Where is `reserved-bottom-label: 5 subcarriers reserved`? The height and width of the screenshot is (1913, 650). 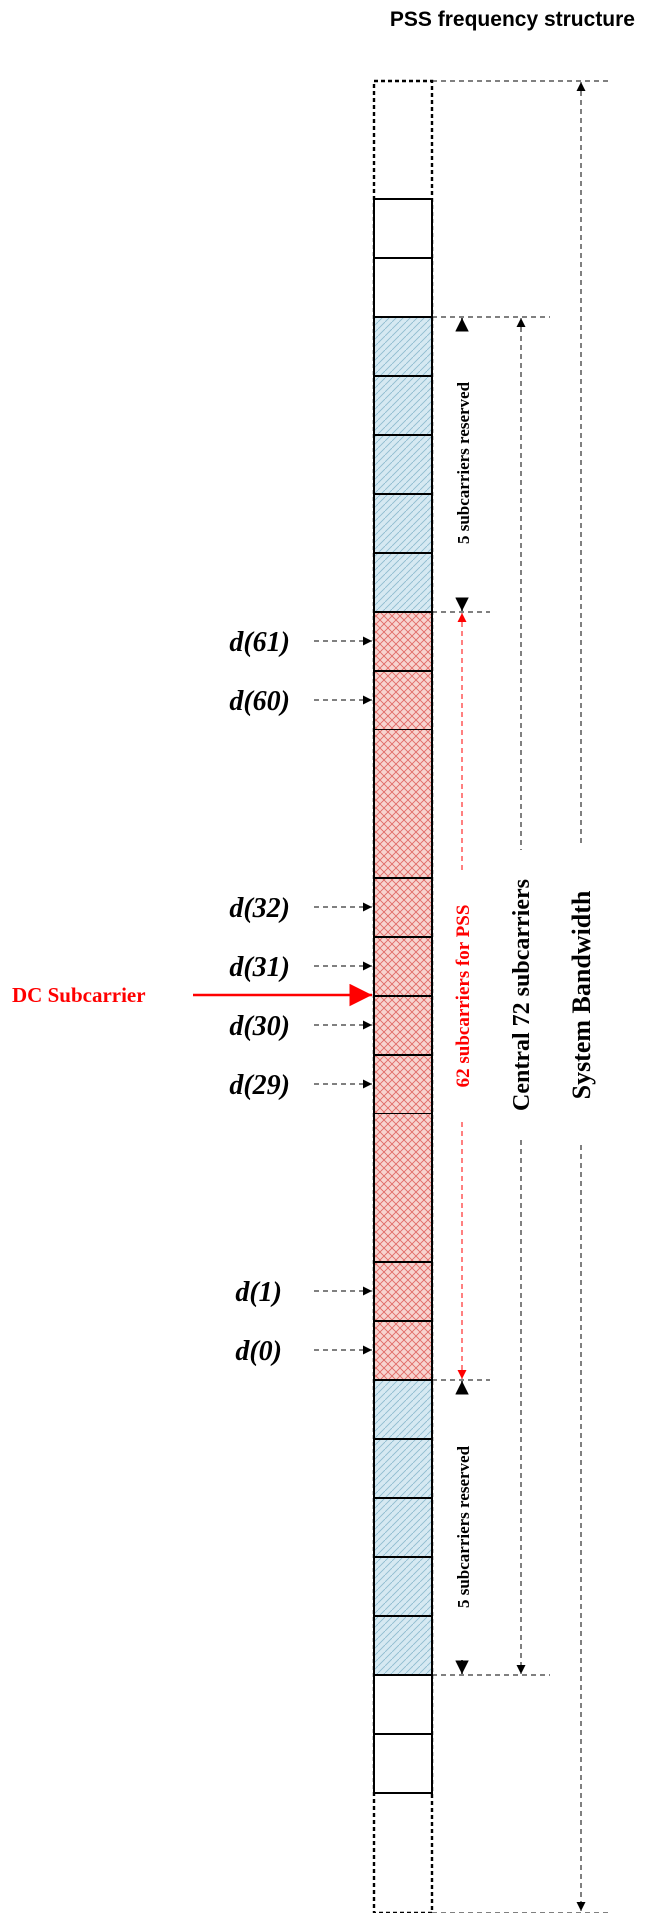 reserved-bottom-label: 5 subcarriers reserved is located at coordinates (463, 1526).